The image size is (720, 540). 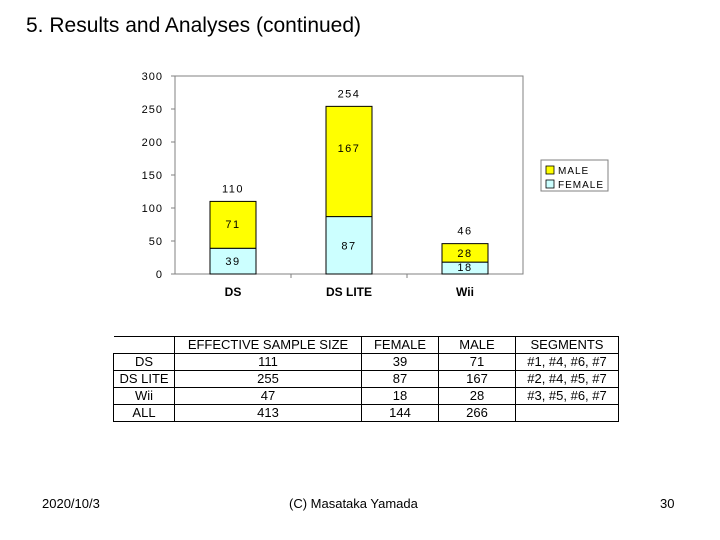 What do you see at coordinates (349, 161) in the screenshot?
I see `bar-male-ds-lite` at bounding box center [349, 161].